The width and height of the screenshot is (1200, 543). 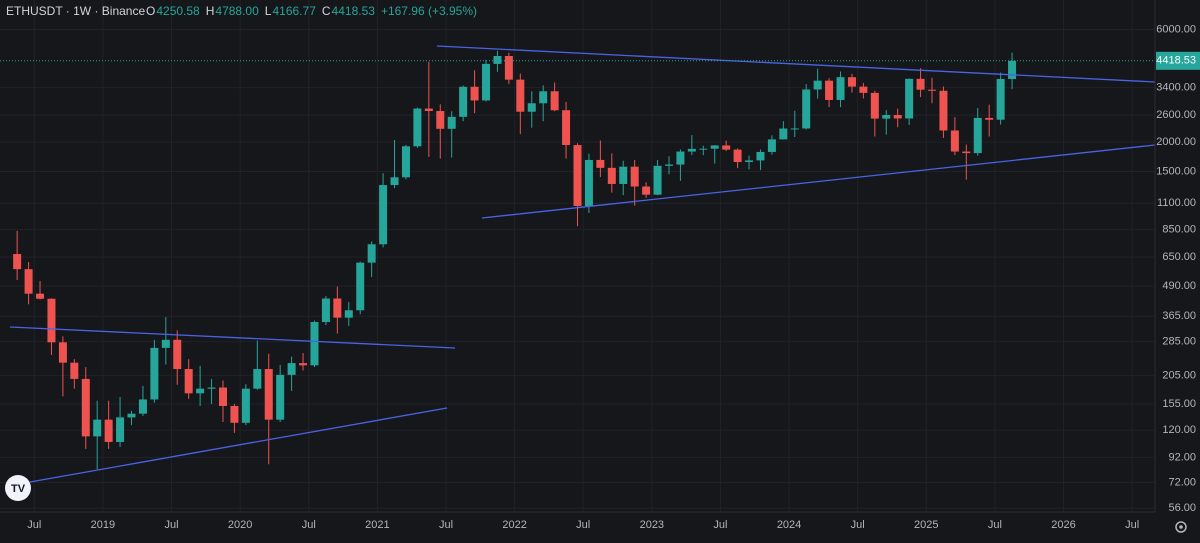 What do you see at coordinates (1176, 203) in the screenshot?
I see `y-tick-label: 1100.00` at bounding box center [1176, 203].